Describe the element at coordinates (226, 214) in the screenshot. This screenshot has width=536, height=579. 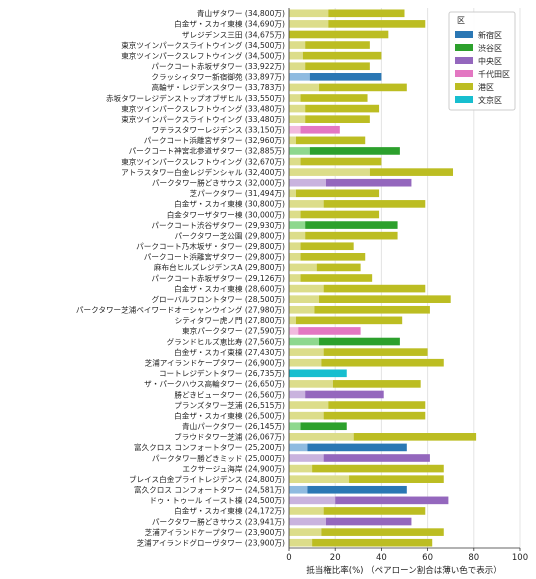
I see `category-label: 白金タワーザタワー棟 (30,000万)` at that location.